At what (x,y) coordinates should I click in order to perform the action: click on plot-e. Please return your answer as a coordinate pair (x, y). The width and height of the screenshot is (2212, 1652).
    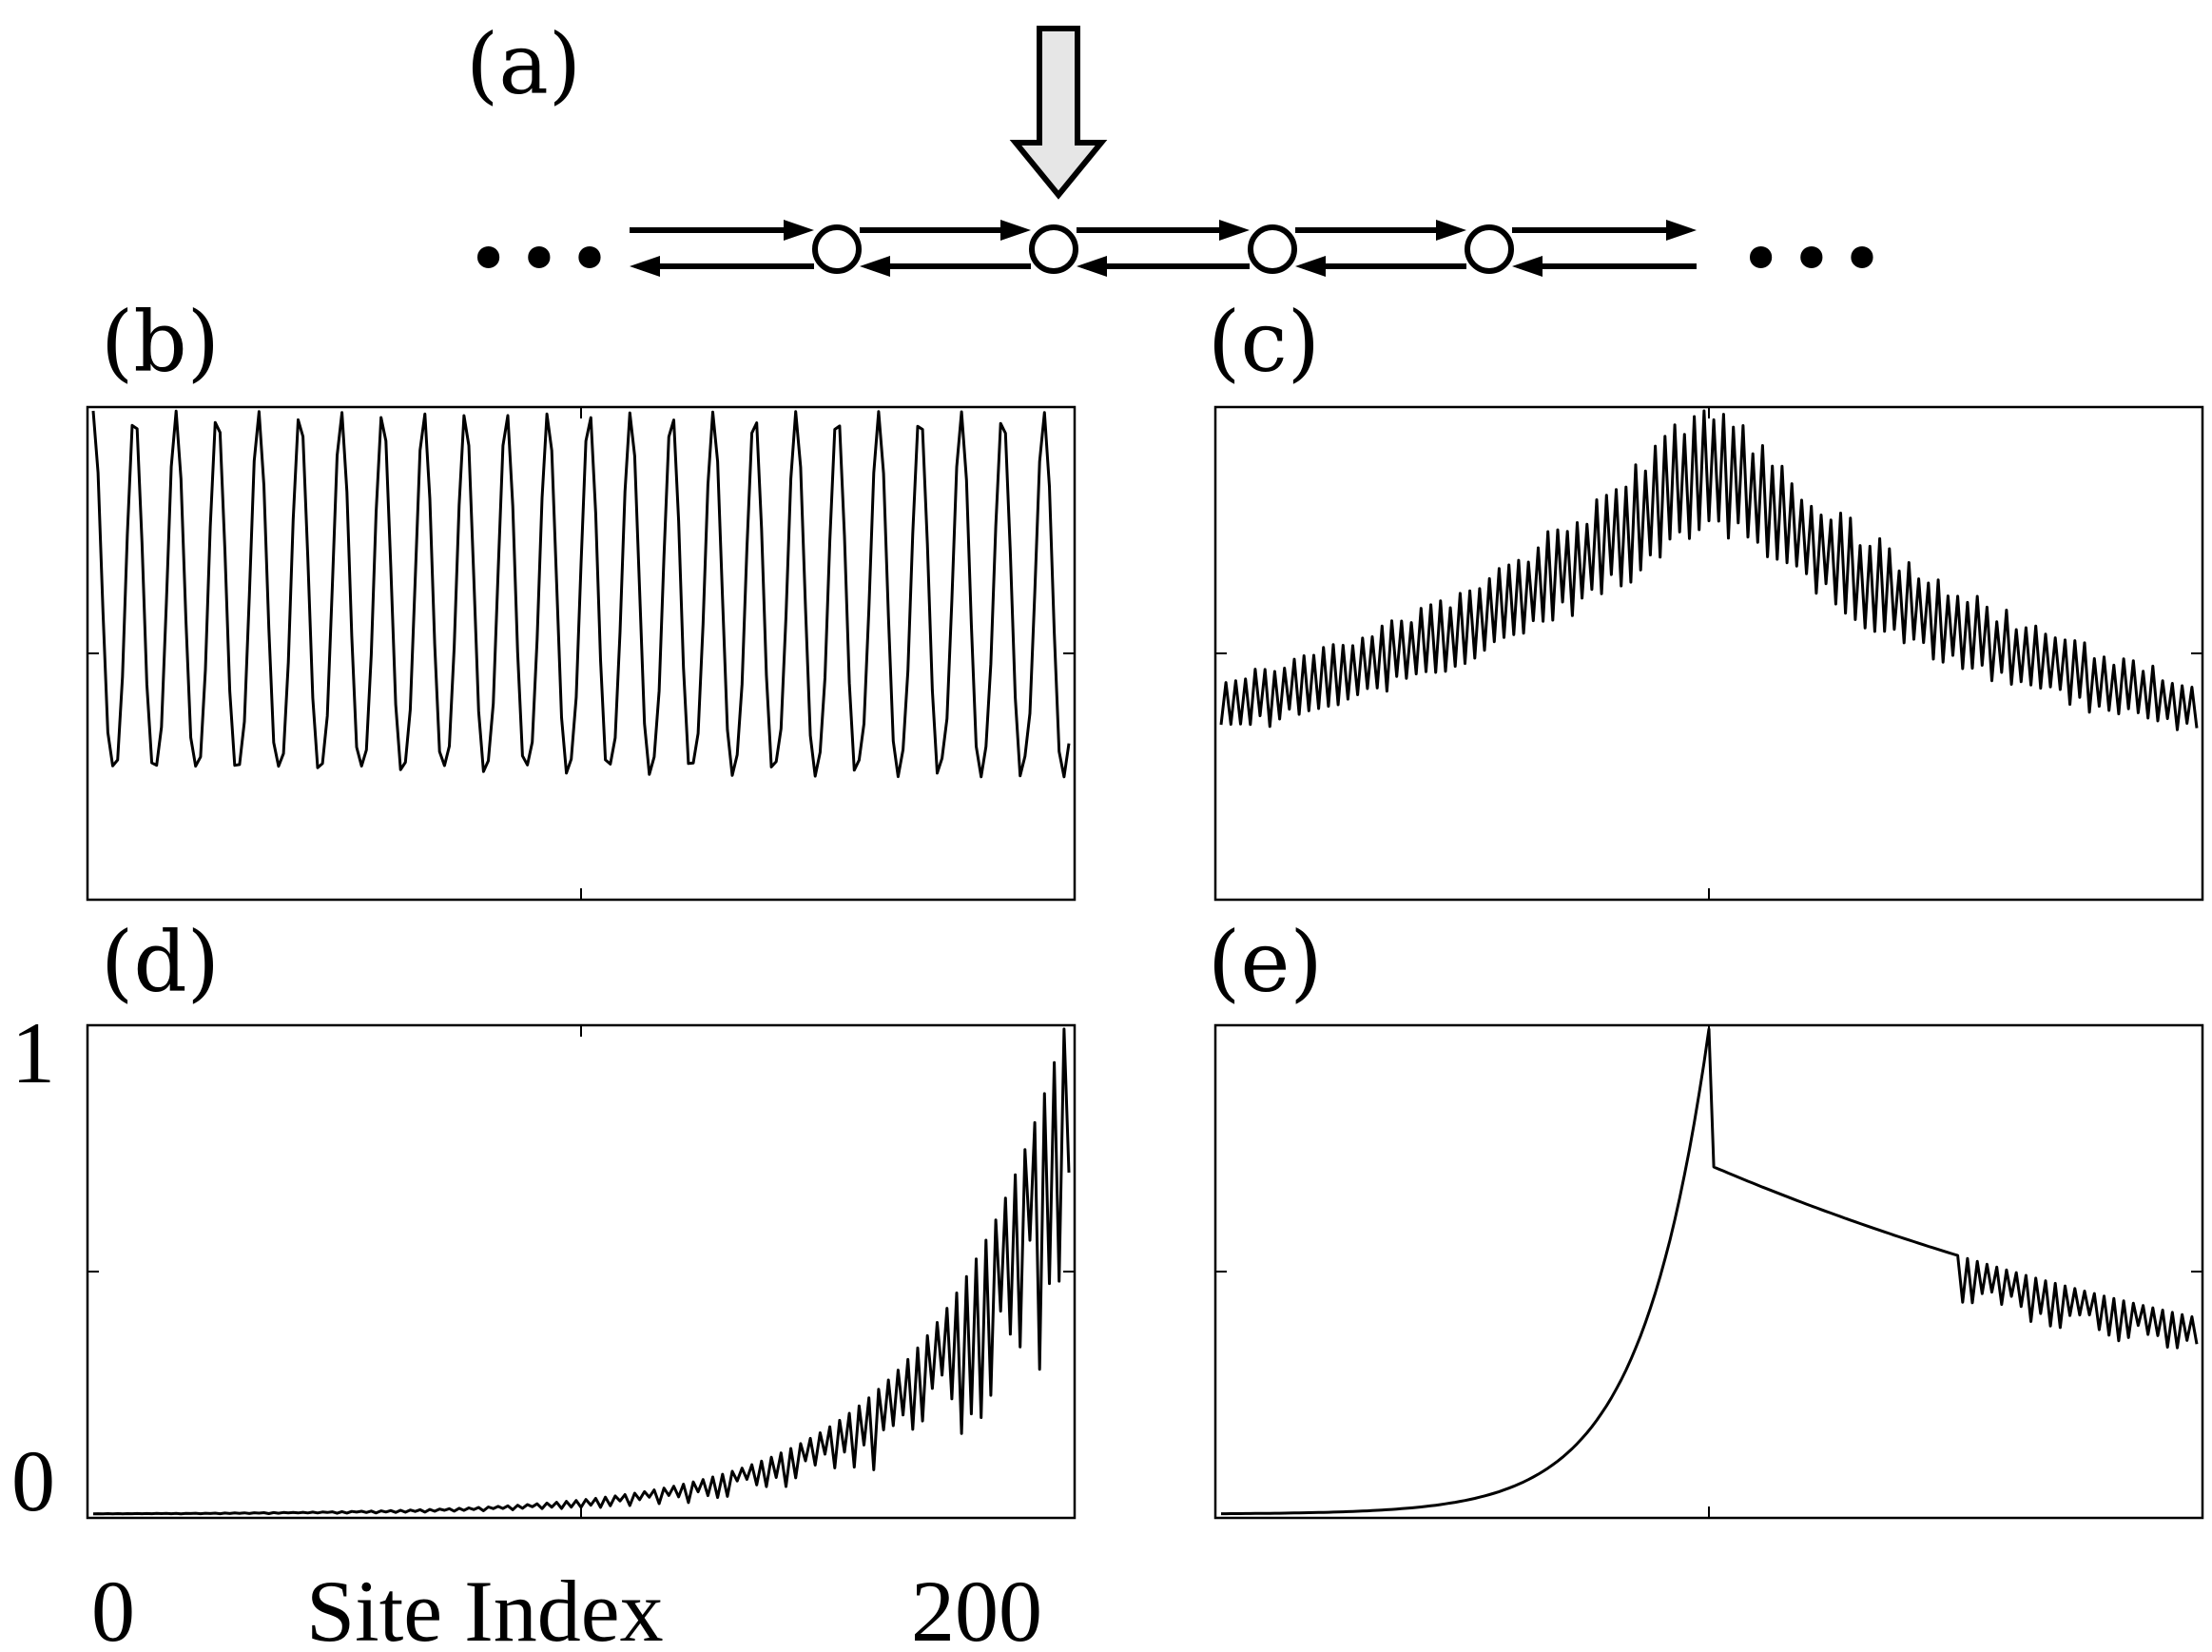
    Looking at the image, I should click on (1708, 1271).